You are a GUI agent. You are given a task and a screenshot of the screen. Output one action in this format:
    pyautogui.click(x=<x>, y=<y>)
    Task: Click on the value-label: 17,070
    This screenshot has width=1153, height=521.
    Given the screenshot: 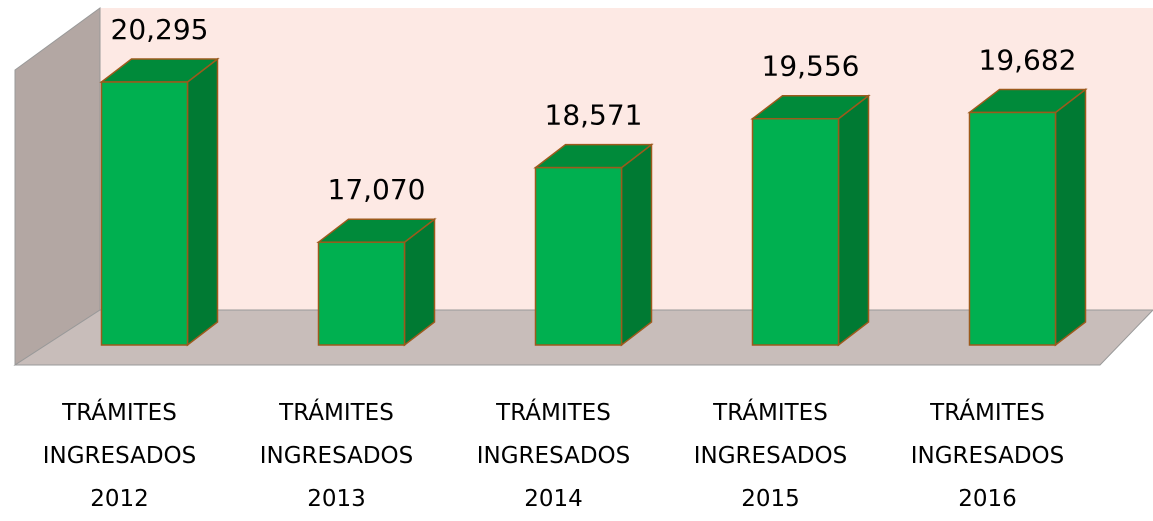 What is the action you would take?
    pyautogui.click(x=377, y=189)
    